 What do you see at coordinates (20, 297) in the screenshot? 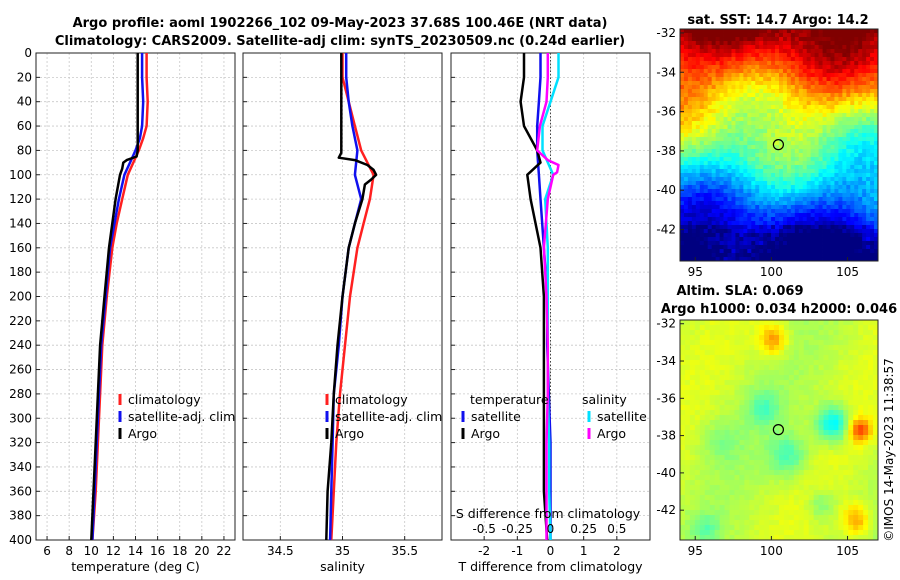
I see `y-tick-label: 200` at bounding box center [20, 297].